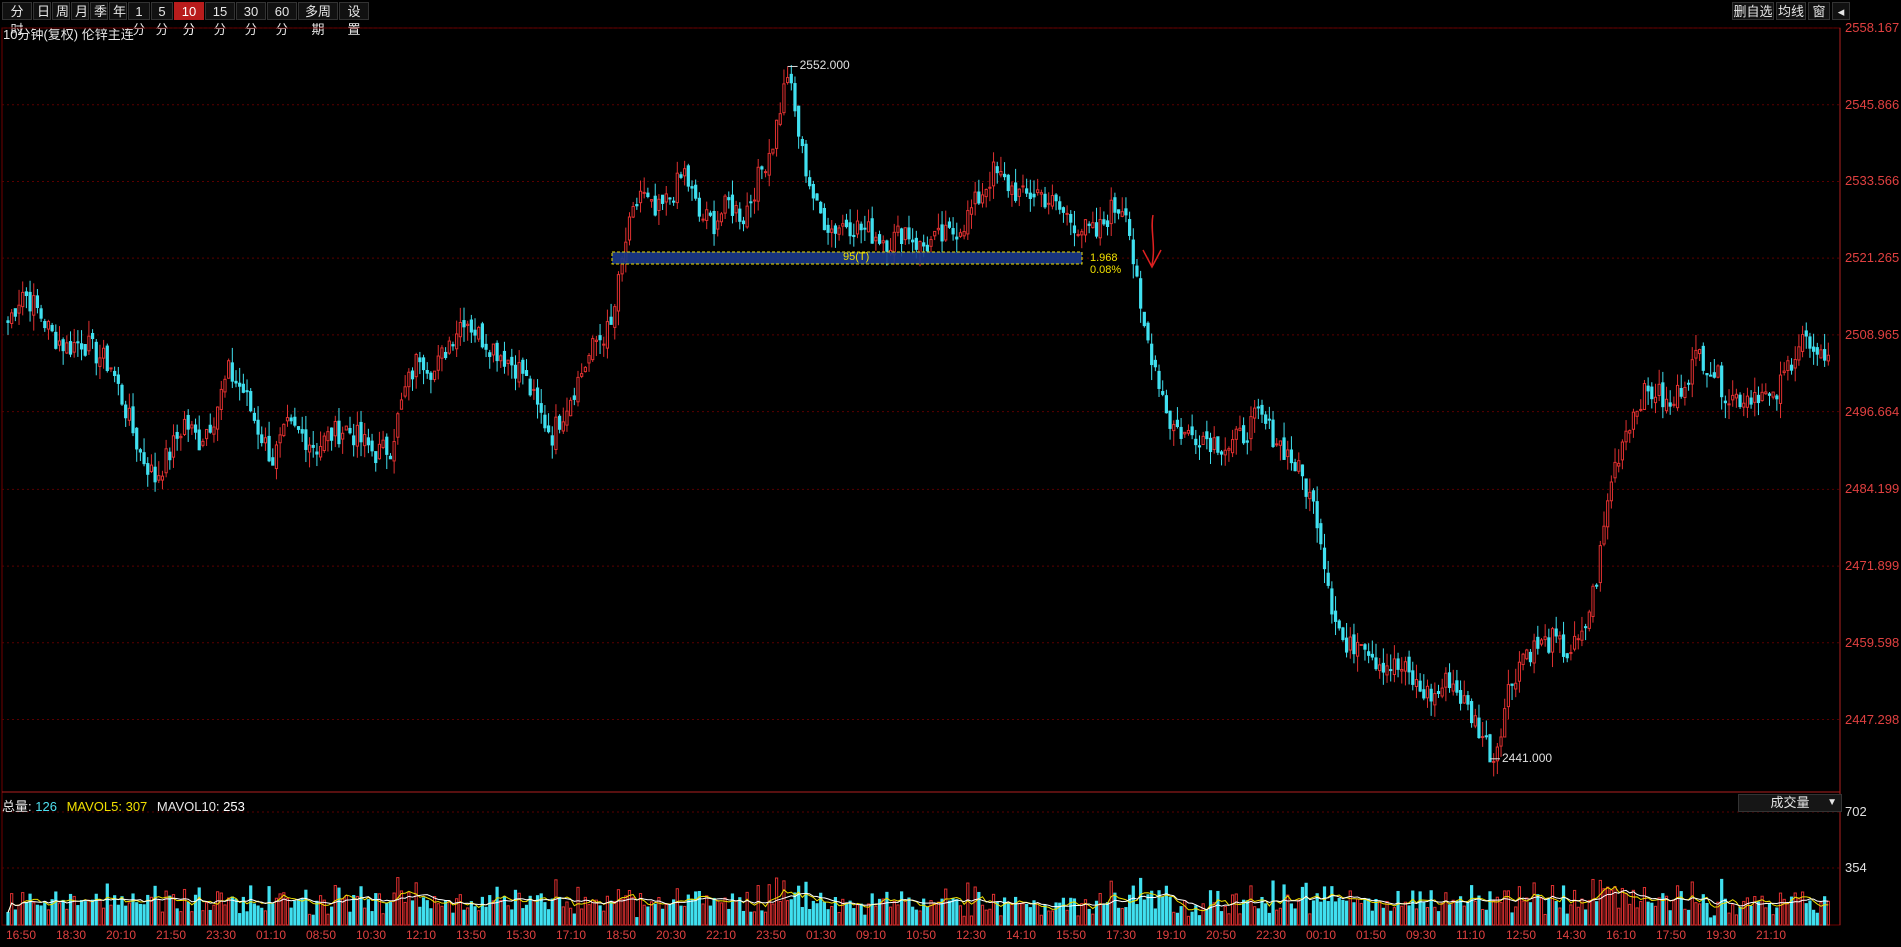  What do you see at coordinates (42, 11) in the screenshot?
I see `tab-1: 日` at bounding box center [42, 11].